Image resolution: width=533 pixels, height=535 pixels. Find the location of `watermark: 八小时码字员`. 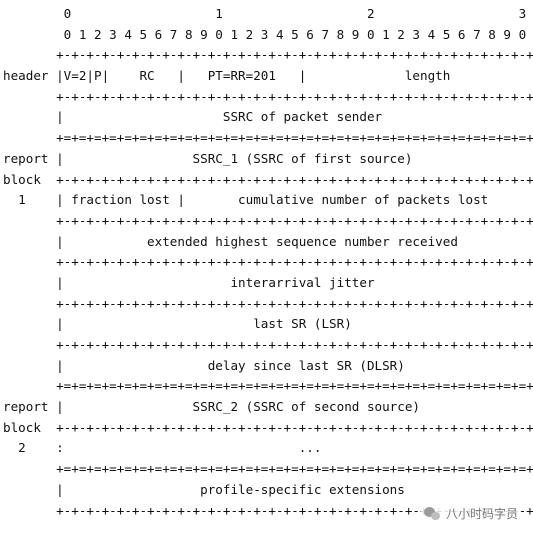

watermark: 八小时码字员 is located at coordinates (470, 513).